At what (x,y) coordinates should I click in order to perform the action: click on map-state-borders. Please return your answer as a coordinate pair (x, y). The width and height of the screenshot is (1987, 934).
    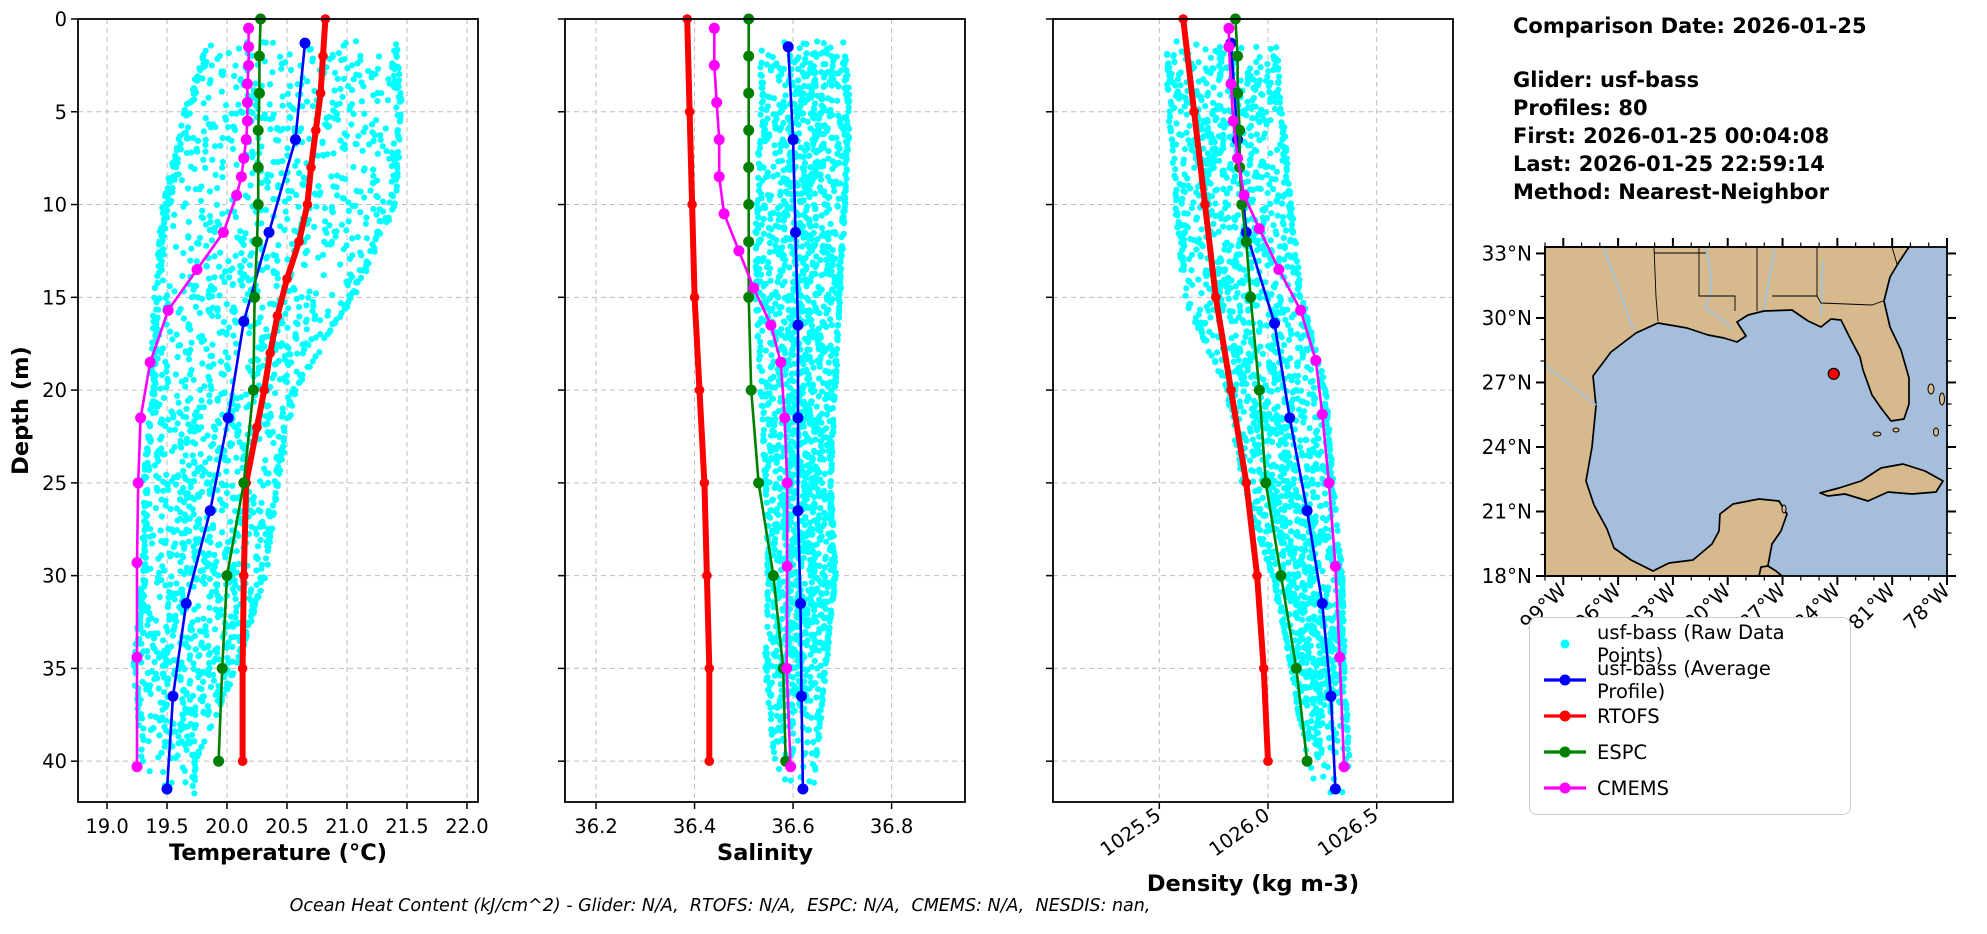
    Looking at the image, I should click on (1775, 284).